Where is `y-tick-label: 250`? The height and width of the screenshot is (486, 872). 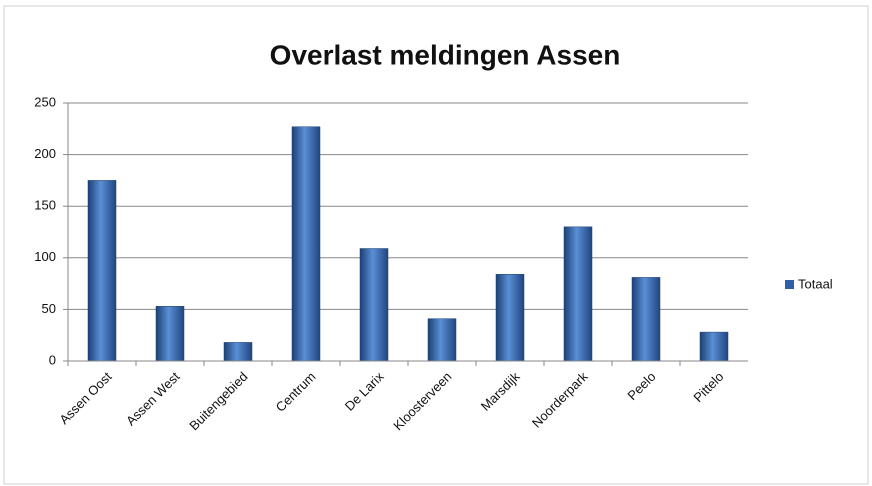 y-tick-label: 250 is located at coordinates (45, 101).